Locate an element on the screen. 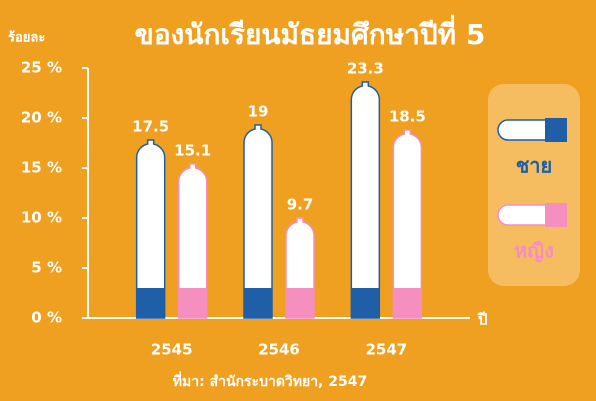  legend-label: ชาย is located at coordinates (534, 166).